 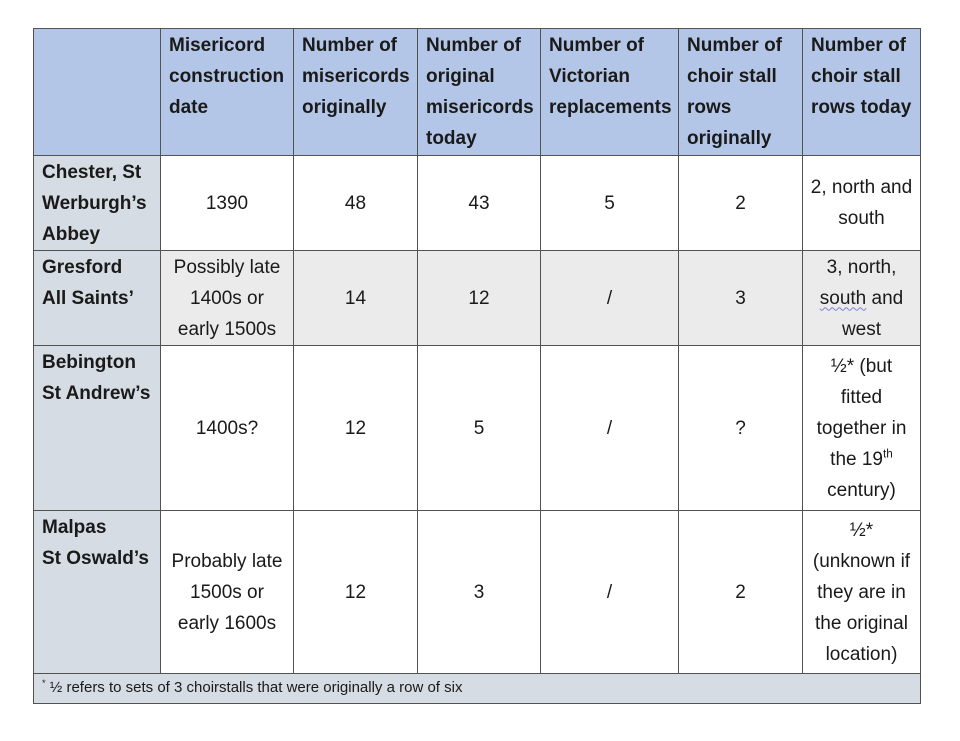 What do you see at coordinates (861, 92) in the screenshot?
I see `header-choir-stall-rows-today: Number of choir stall rows today` at bounding box center [861, 92].